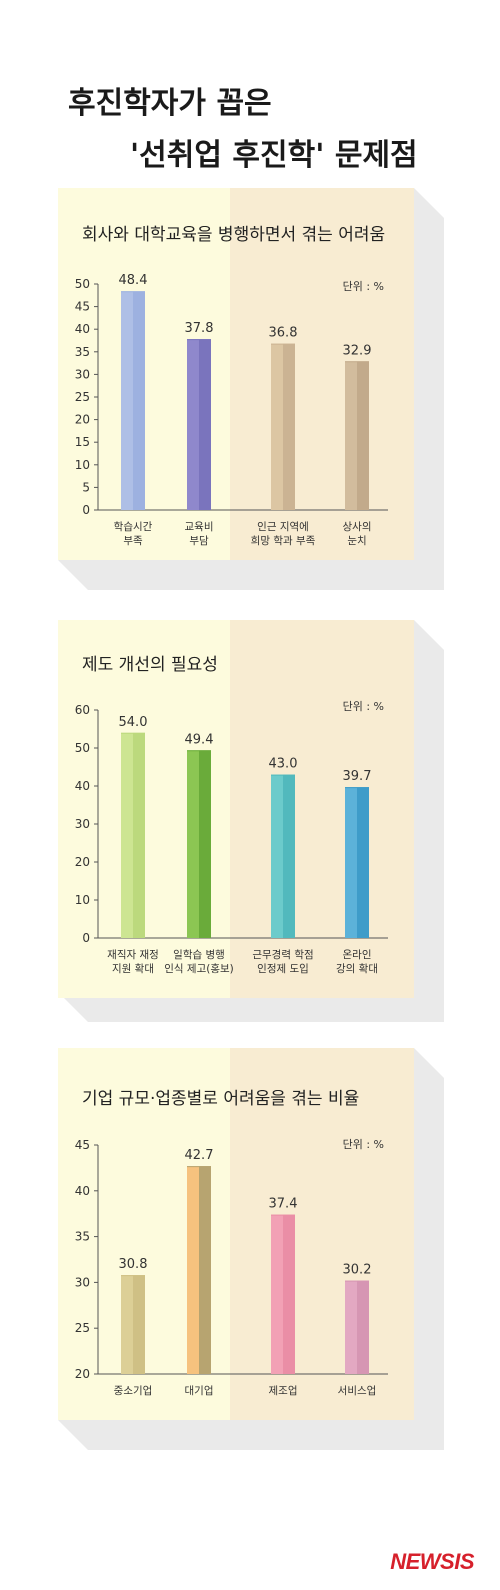  What do you see at coordinates (357, 1270) in the screenshot?
I see `data-label: 30.2` at bounding box center [357, 1270].